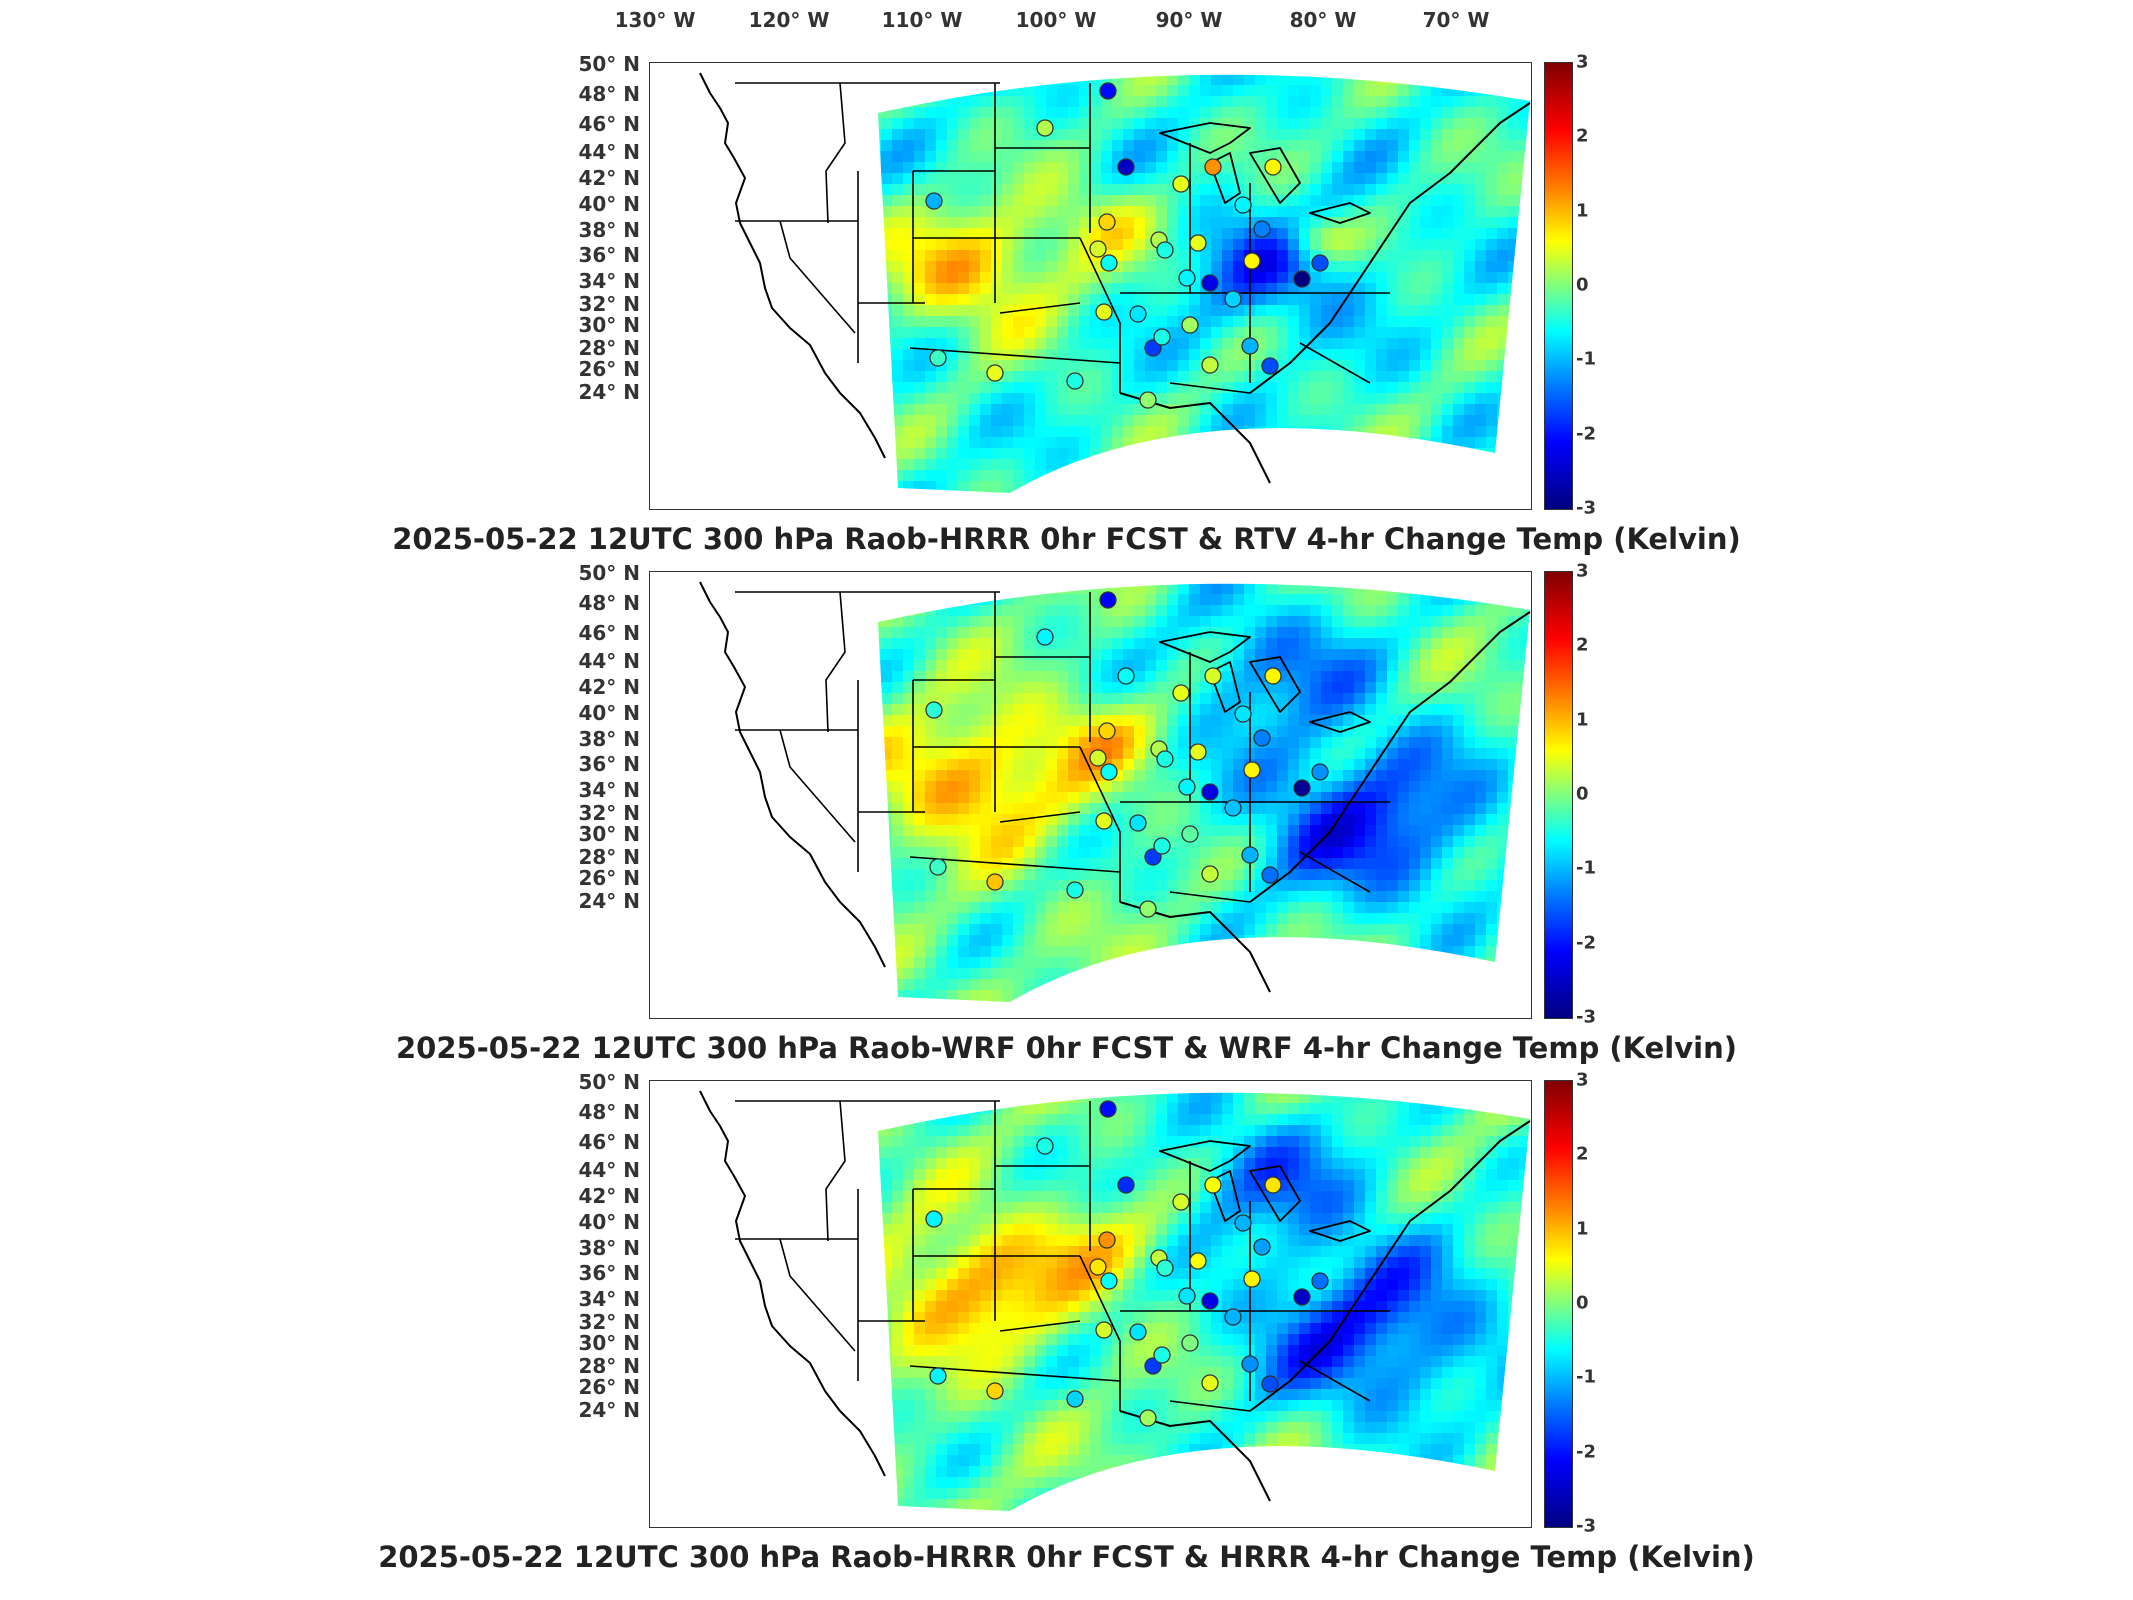 Image resolution: width=2133 pixels, height=1600 pixels. Describe the element at coordinates (1325, 293) in the screenshot. I see `east-coastline` at that location.